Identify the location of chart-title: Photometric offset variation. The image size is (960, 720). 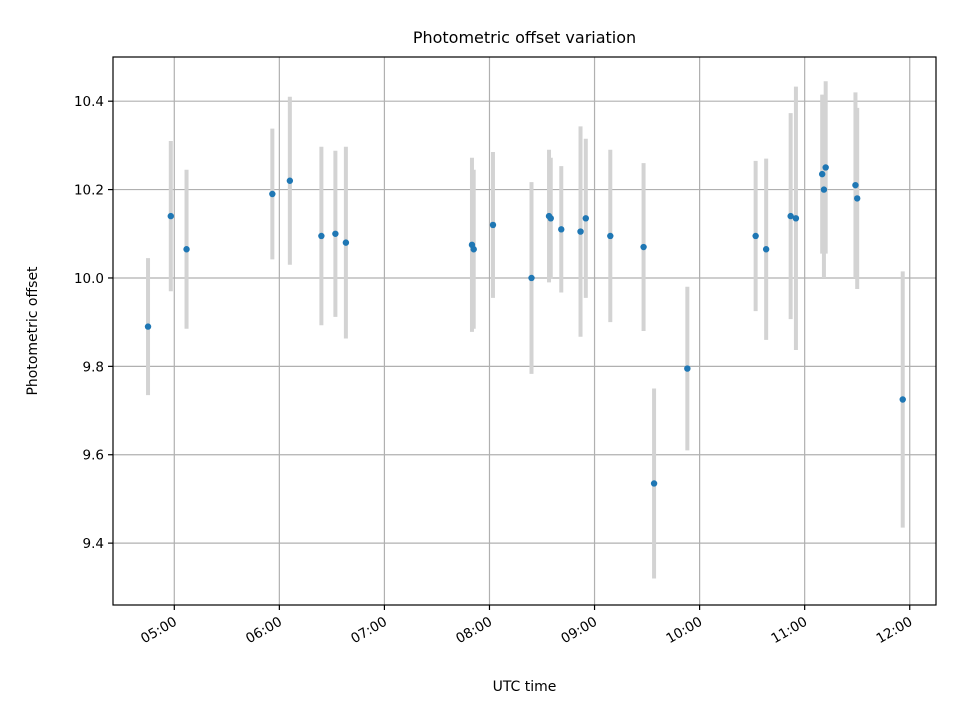
(524, 37).